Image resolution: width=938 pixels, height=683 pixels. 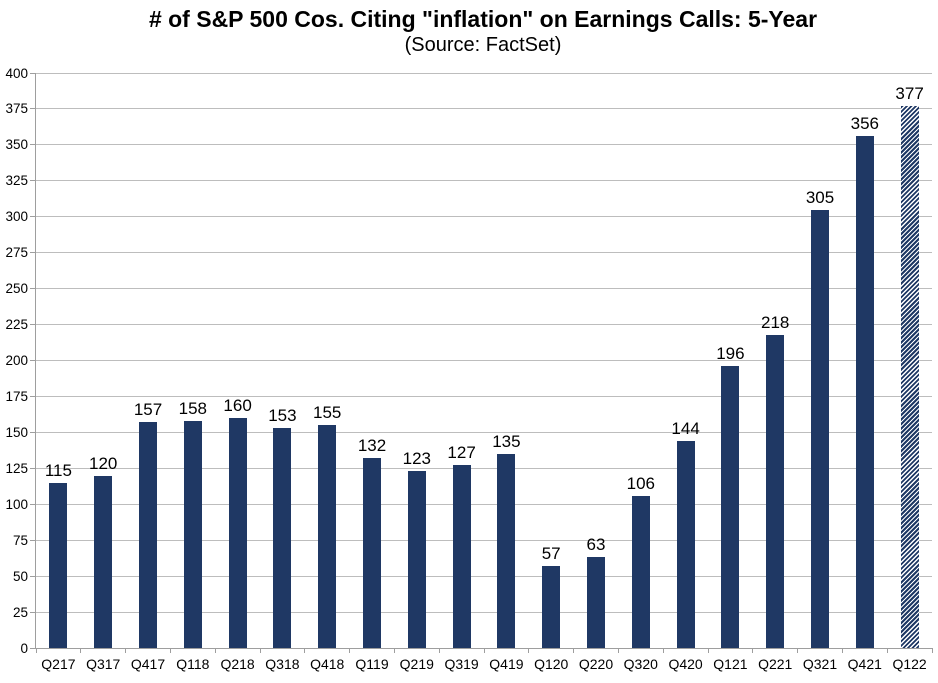 I want to click on bar-value-label: 120, so click(x=103, y=463).